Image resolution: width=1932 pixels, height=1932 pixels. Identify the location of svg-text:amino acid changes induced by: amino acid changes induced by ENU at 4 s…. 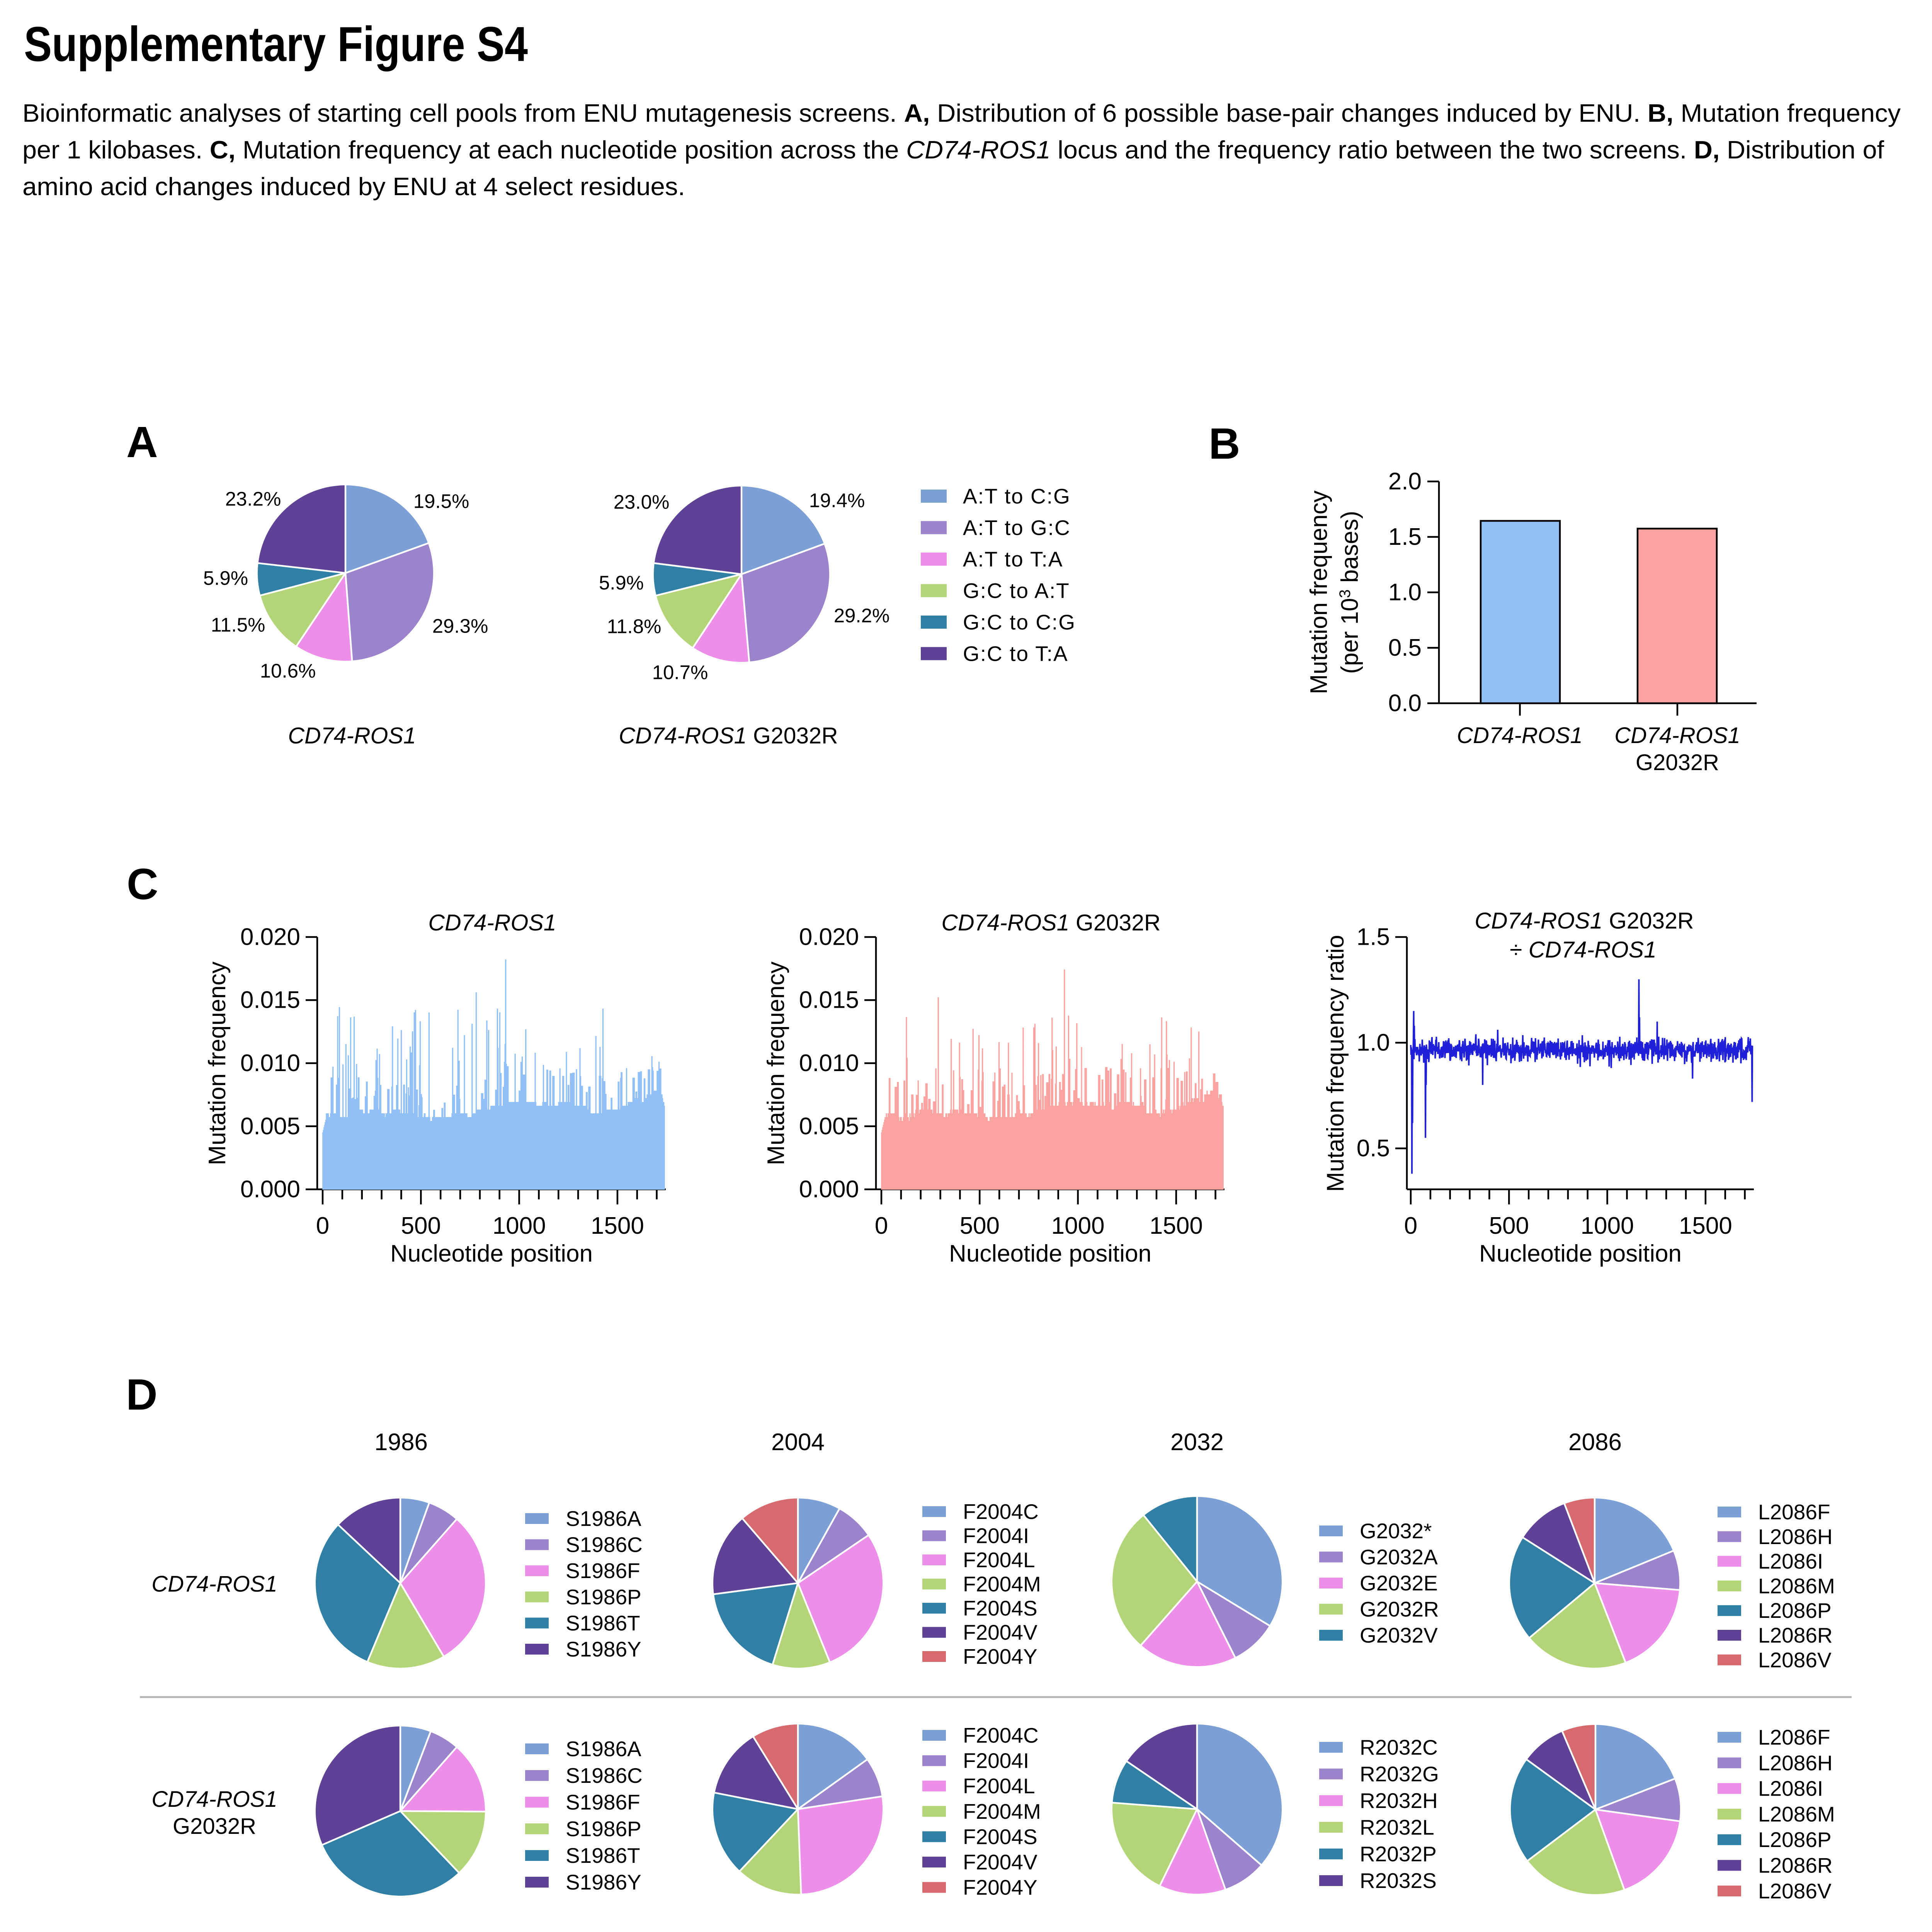
(353, 186).